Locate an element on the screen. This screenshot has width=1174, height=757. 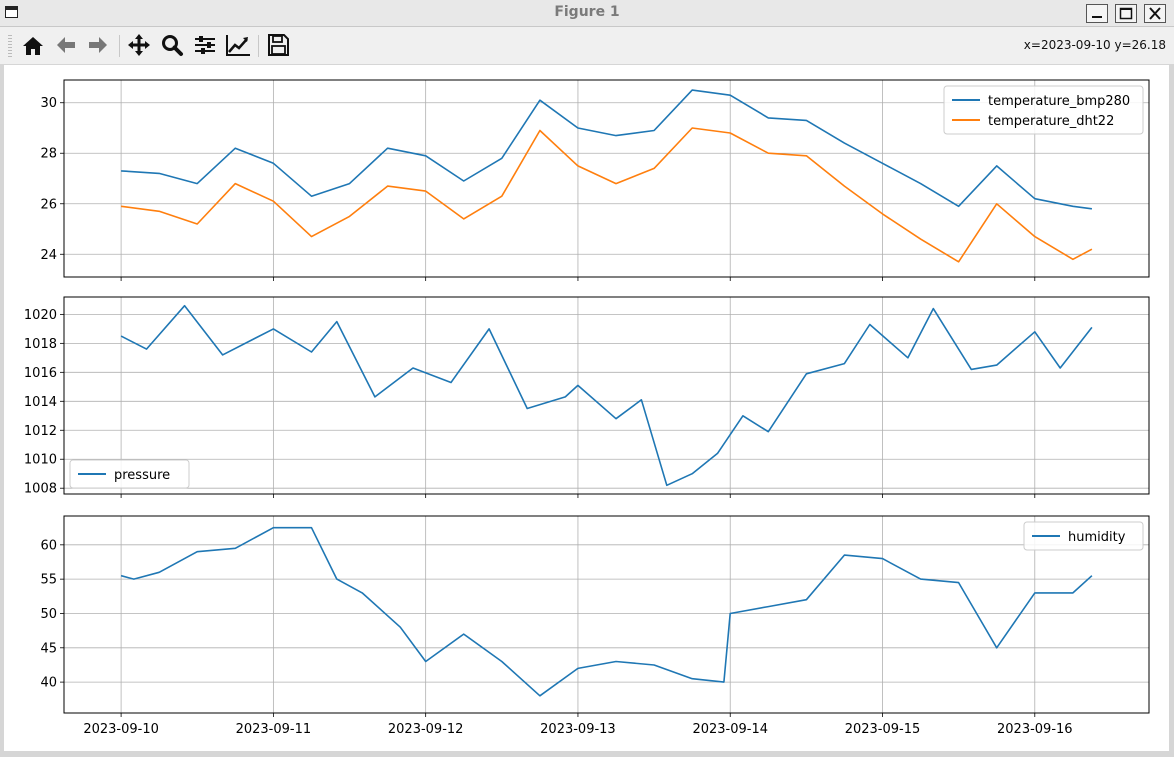
legend-label: temperature_bmp280 is located at coordinates (1059, 101).